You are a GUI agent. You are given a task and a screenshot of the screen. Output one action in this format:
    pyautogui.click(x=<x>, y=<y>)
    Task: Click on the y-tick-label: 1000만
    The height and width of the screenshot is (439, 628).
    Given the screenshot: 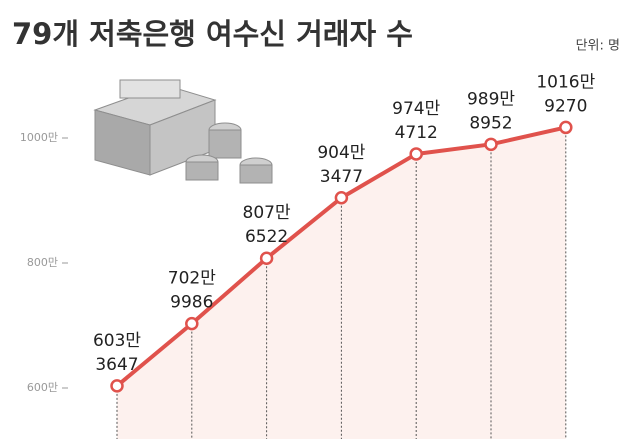 What is the action you would take?
    pyautogui.click(x=39, y=137)
    